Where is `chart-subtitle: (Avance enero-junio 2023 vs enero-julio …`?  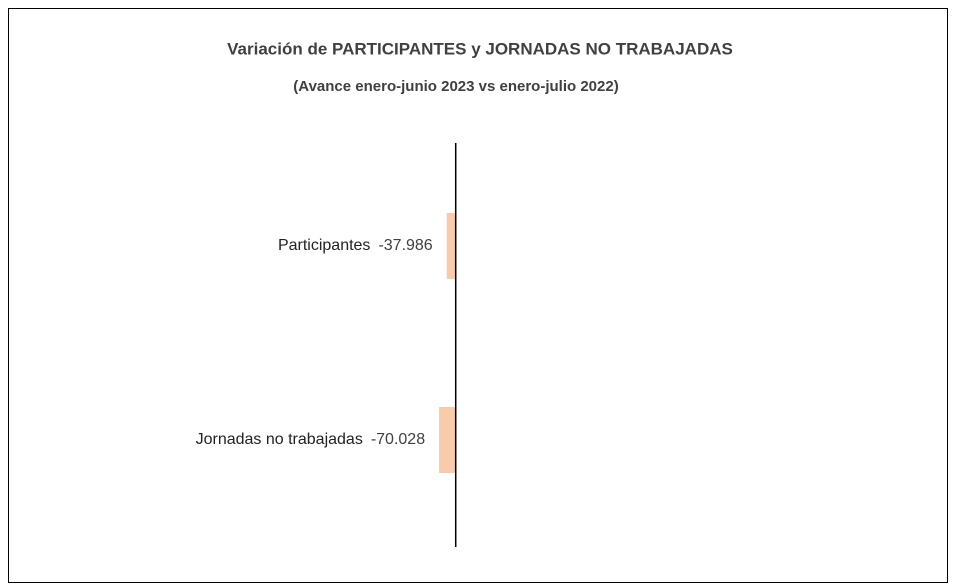
chart-subtitle: (Avance enero-junio 2023 vs enero-julio … is located at coordinates (455, 86).